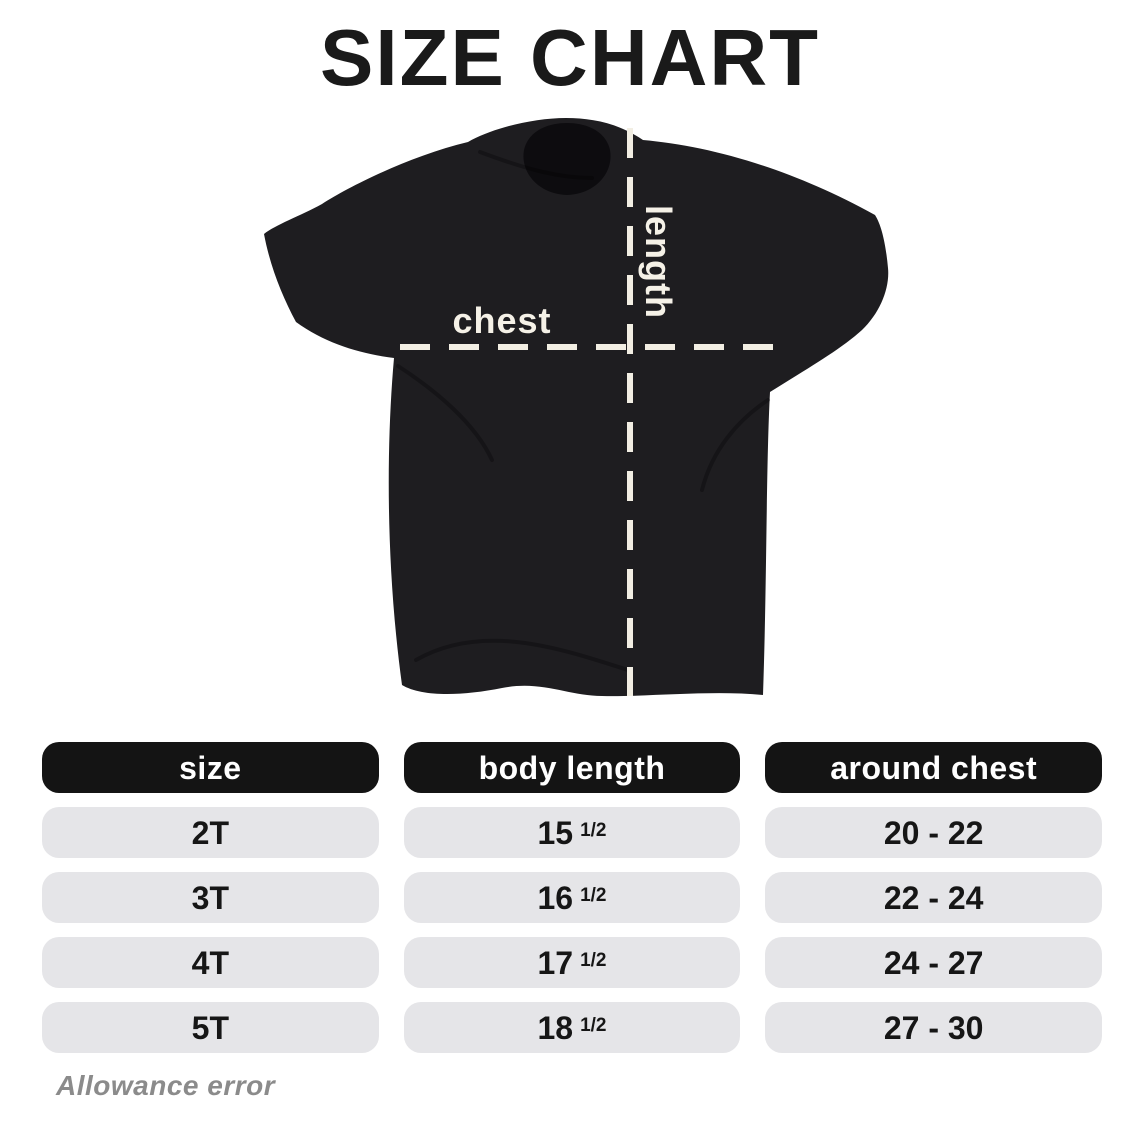 The image size is (1140, 1139). I want to click on body-length-value: 15, so click(555, 832).